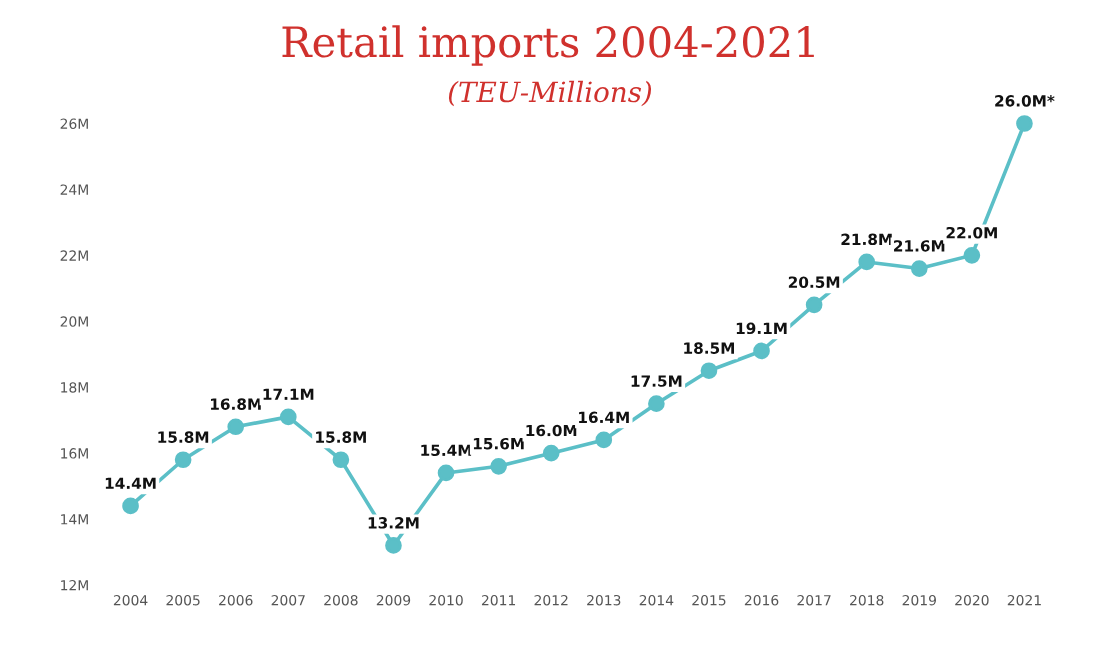 This screenshot has height=650, width=1100. I want to click on chart-title: Retail imports 2004-2021, so click(548, 45).